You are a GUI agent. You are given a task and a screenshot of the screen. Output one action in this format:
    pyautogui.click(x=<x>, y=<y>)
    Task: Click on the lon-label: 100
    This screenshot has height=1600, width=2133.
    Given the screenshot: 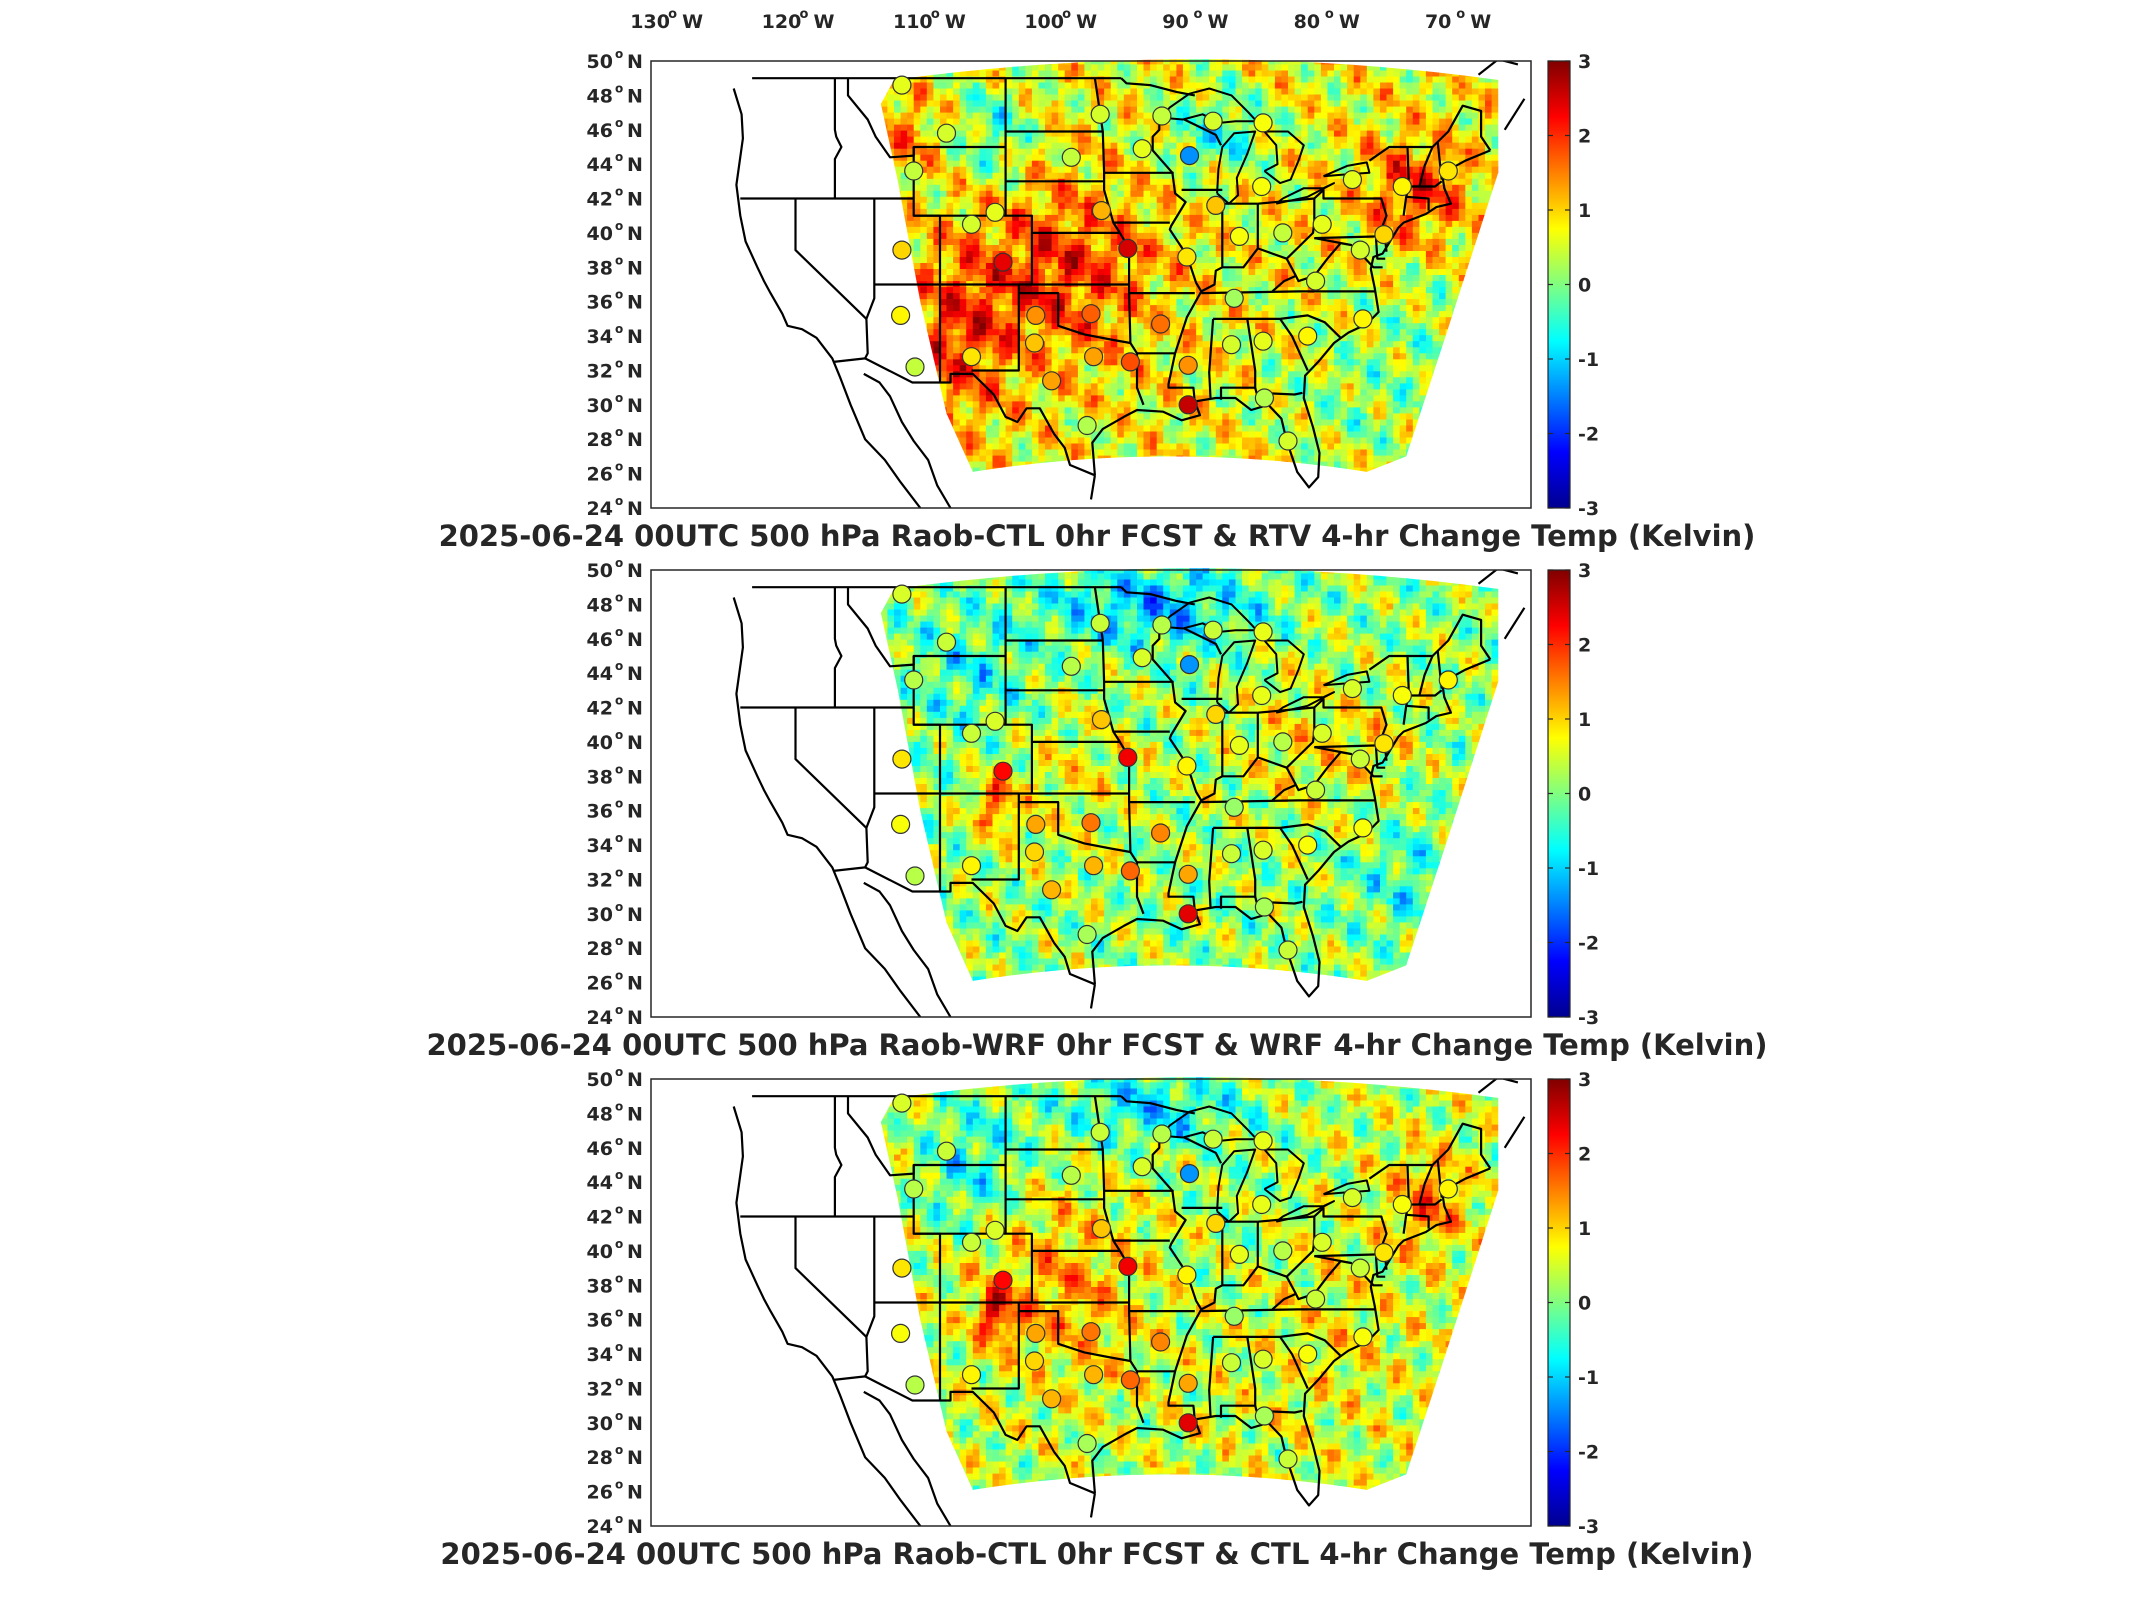 What is the action you would take?
    pyautogui.click(x=1044, y=22)
    